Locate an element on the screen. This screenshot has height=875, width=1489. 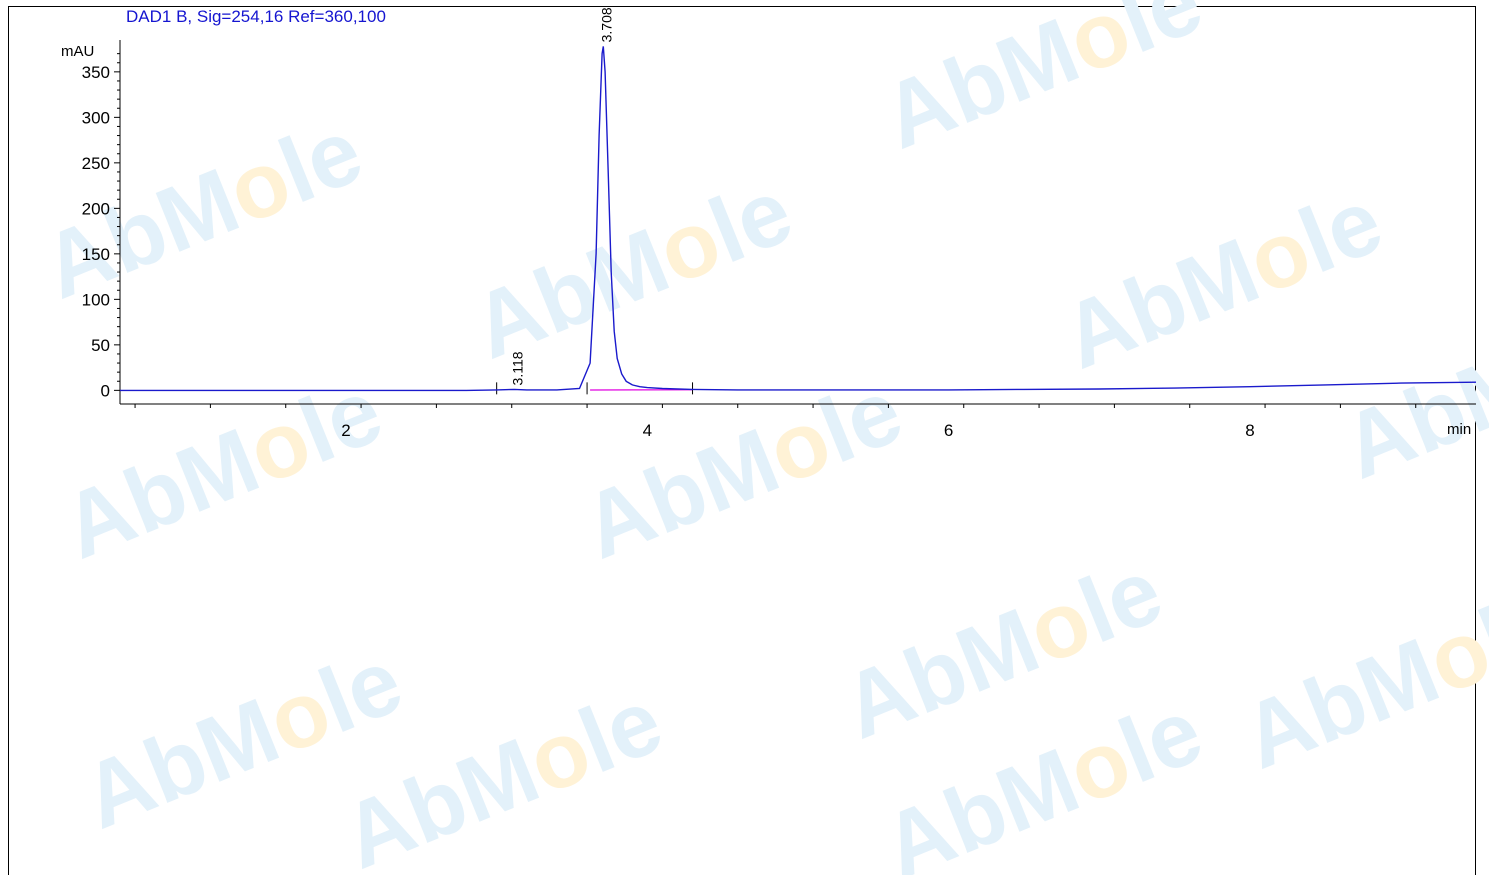
y-tick-label: 0 is located at coordinates (105, 390).